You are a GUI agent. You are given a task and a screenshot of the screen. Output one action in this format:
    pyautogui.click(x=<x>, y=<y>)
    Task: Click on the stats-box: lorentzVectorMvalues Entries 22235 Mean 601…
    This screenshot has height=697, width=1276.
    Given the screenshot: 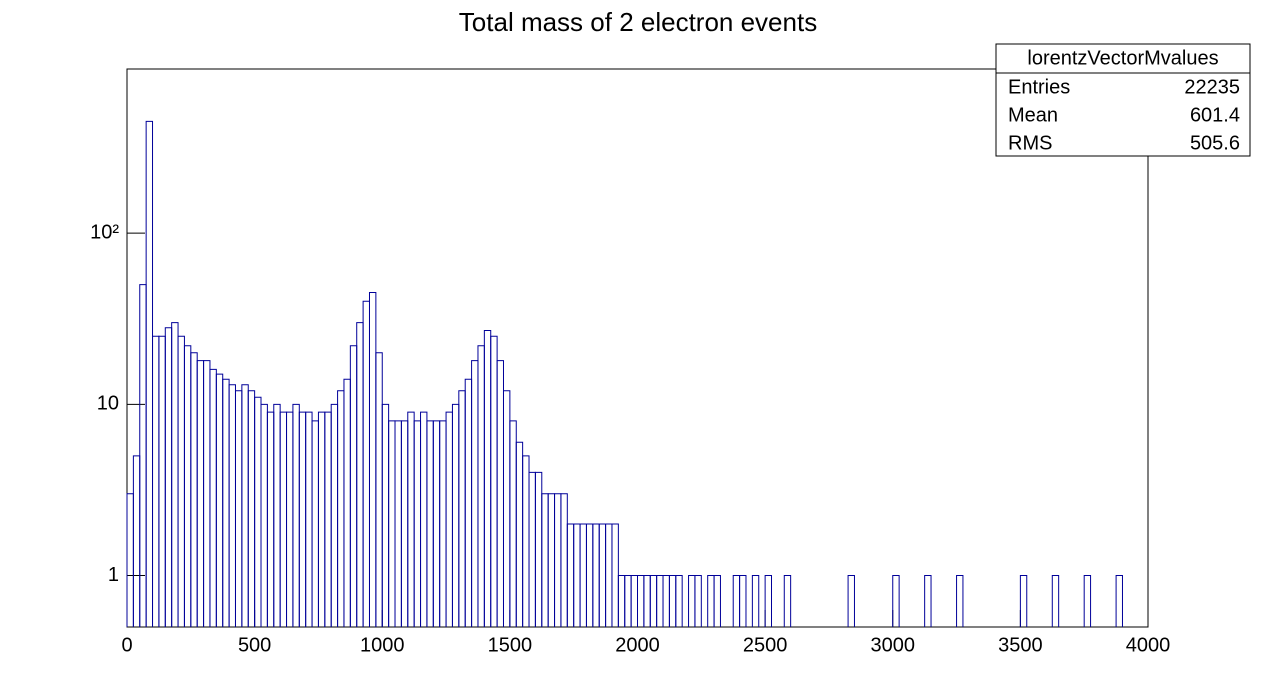 What is the action you would take?
    pyautogui.click(x=1123, y=100)
    